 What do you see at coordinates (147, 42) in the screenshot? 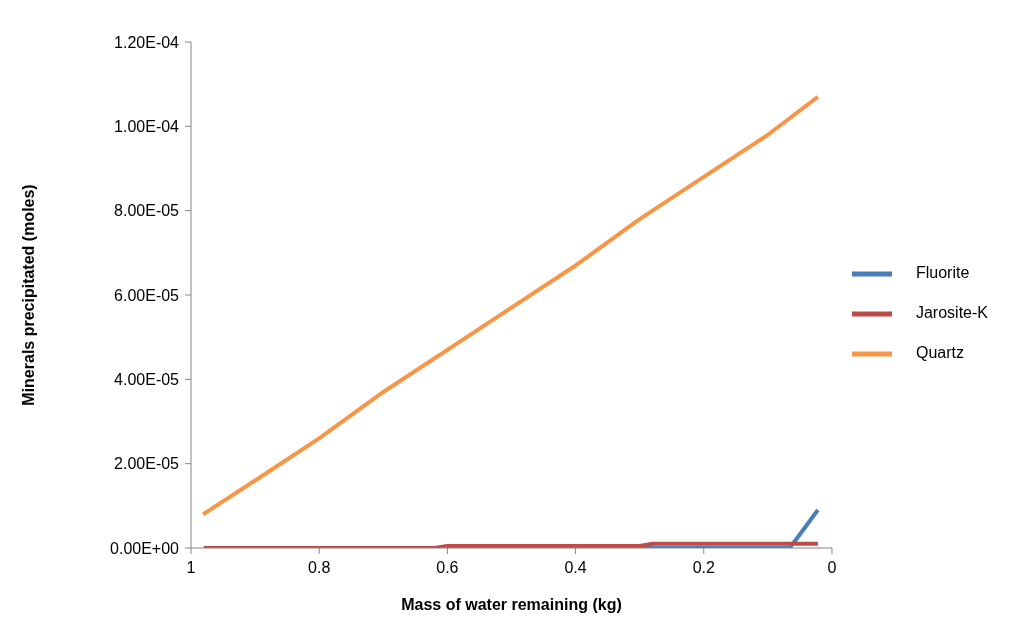
I see `y-tick-label: 1.20E-04` at bounding box center [147, 42].